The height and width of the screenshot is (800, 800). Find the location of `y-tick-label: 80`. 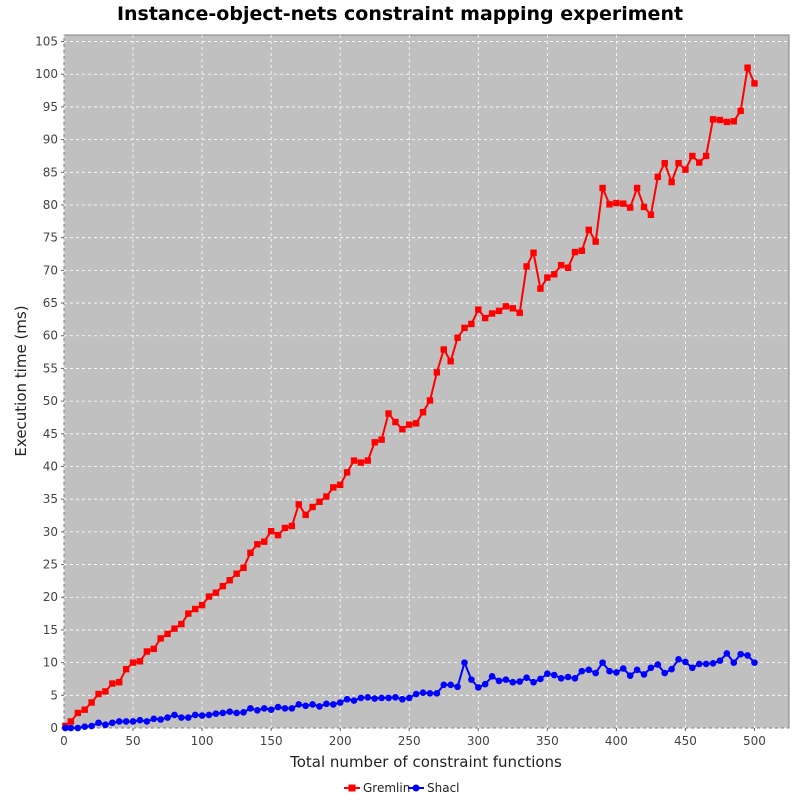

y-tick-label: 80 is located at coordinates (50, 205).